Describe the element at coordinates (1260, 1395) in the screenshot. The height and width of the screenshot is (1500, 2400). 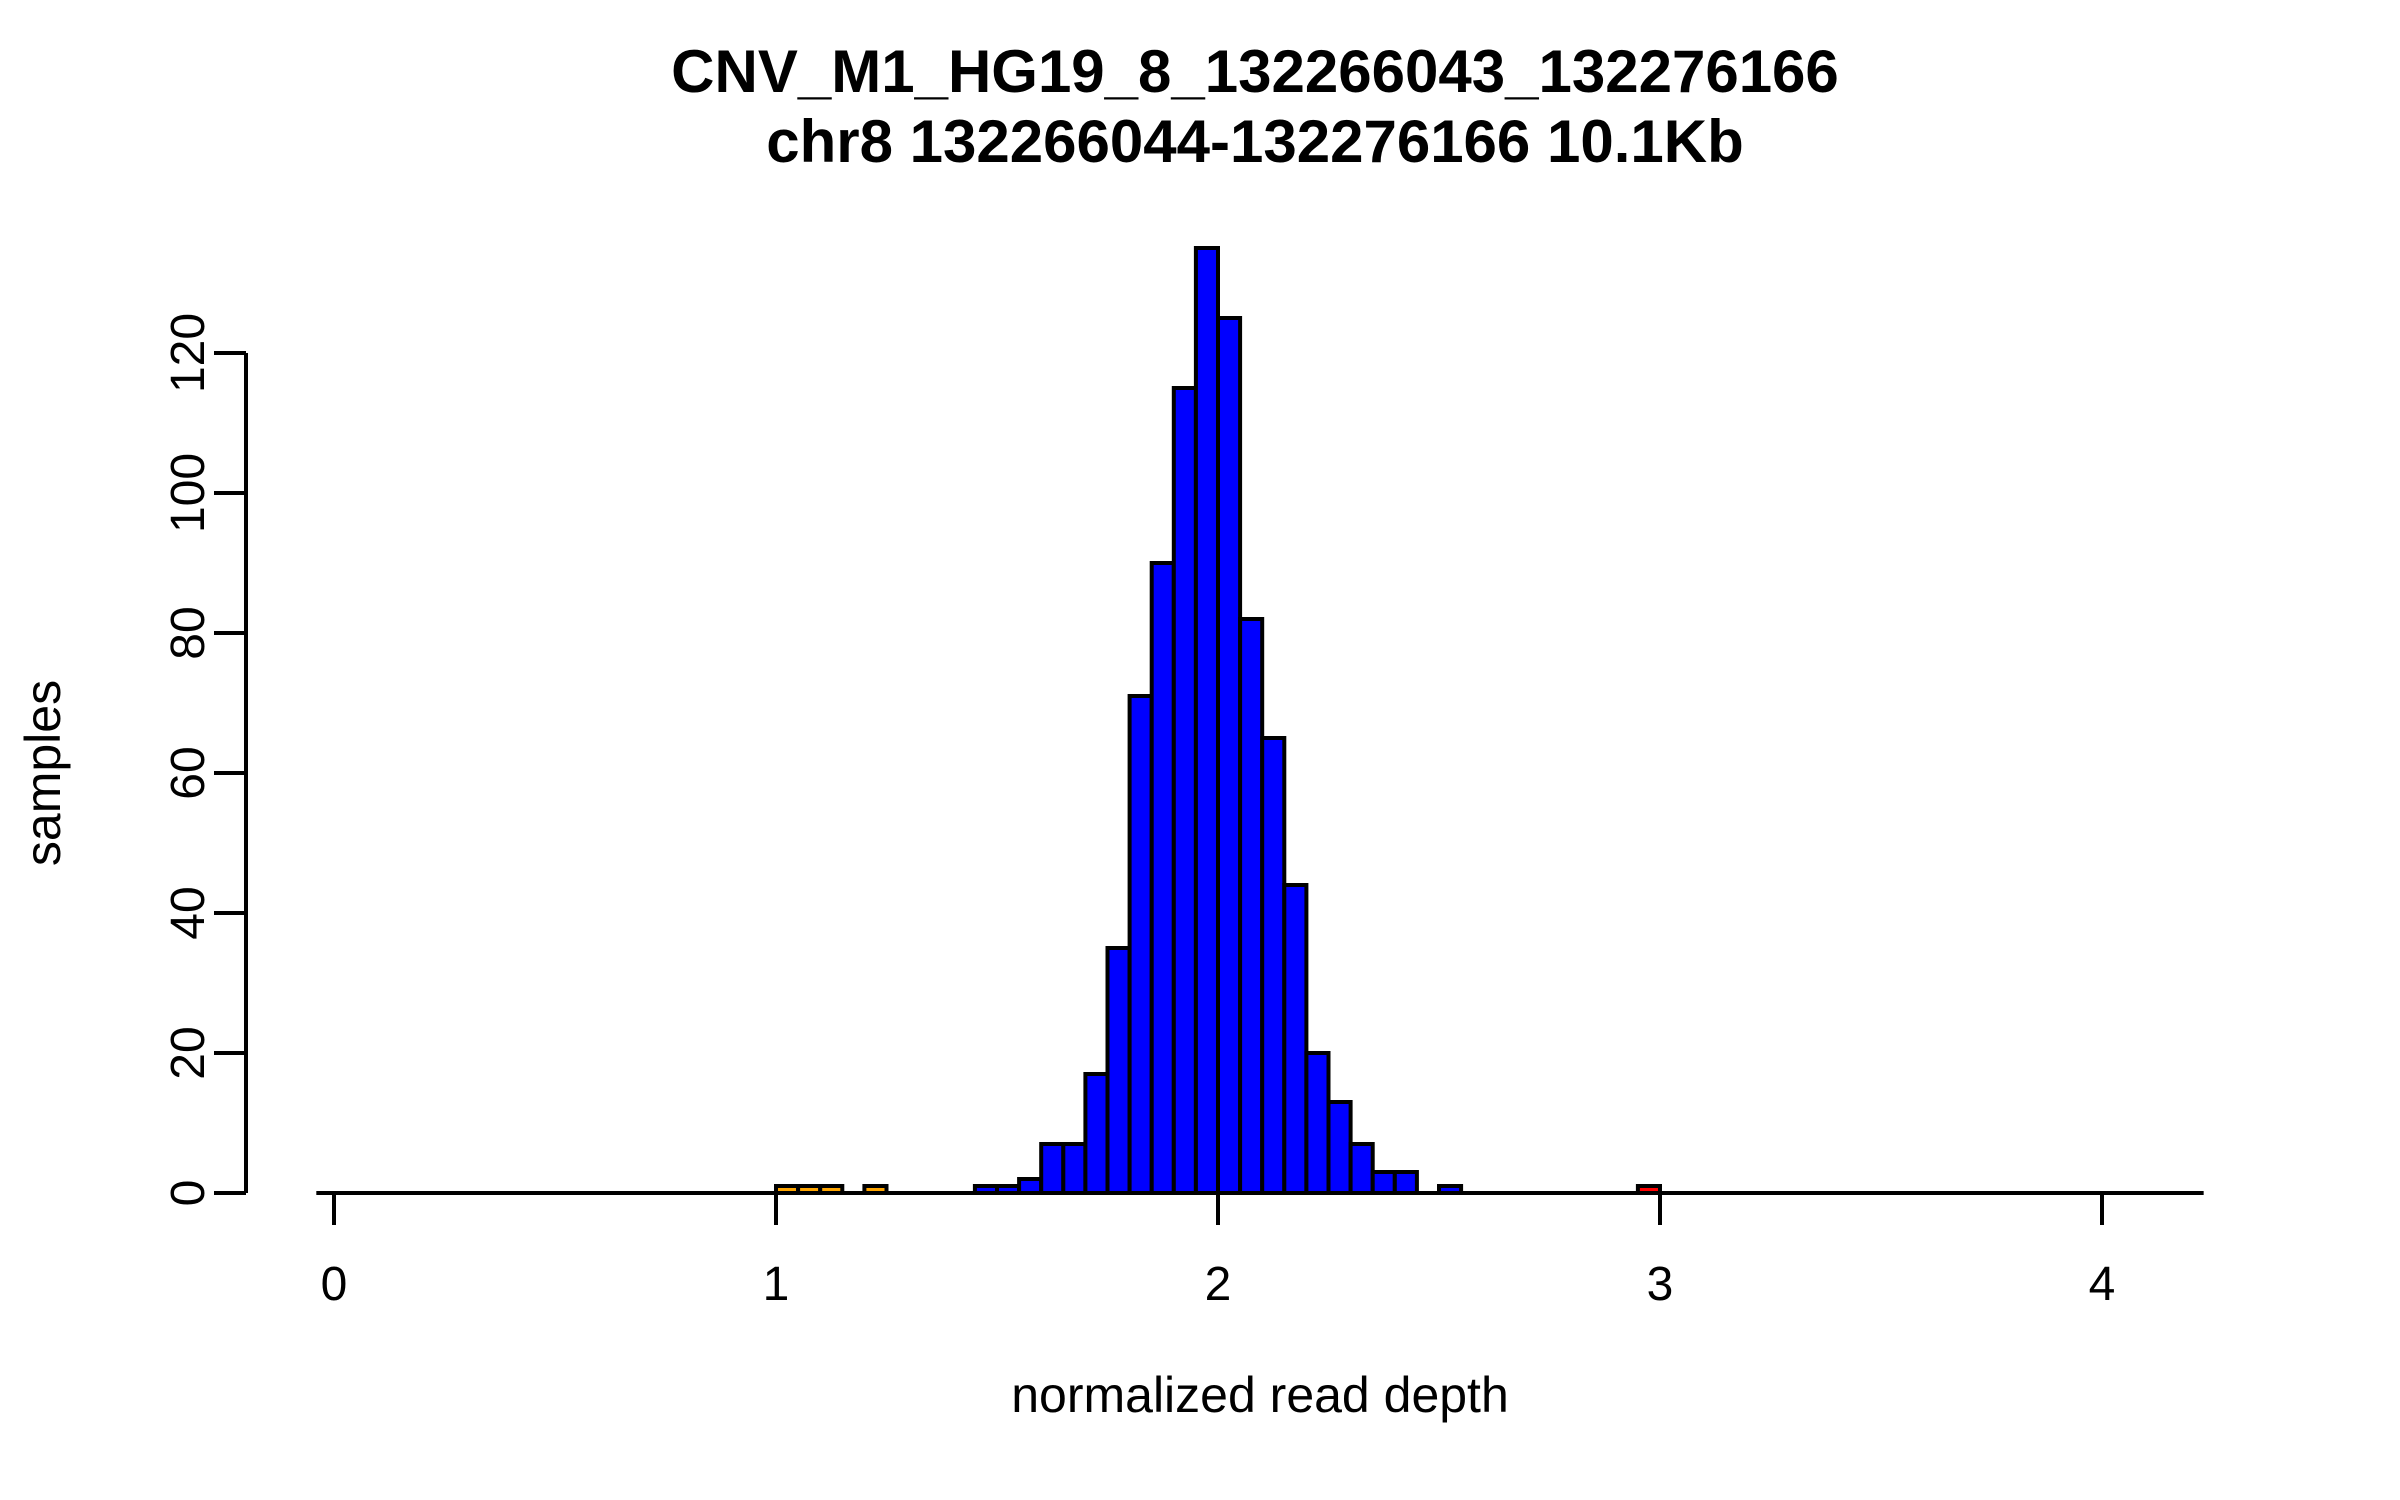
I see `x-axis-label: normalized read depth` at that location.